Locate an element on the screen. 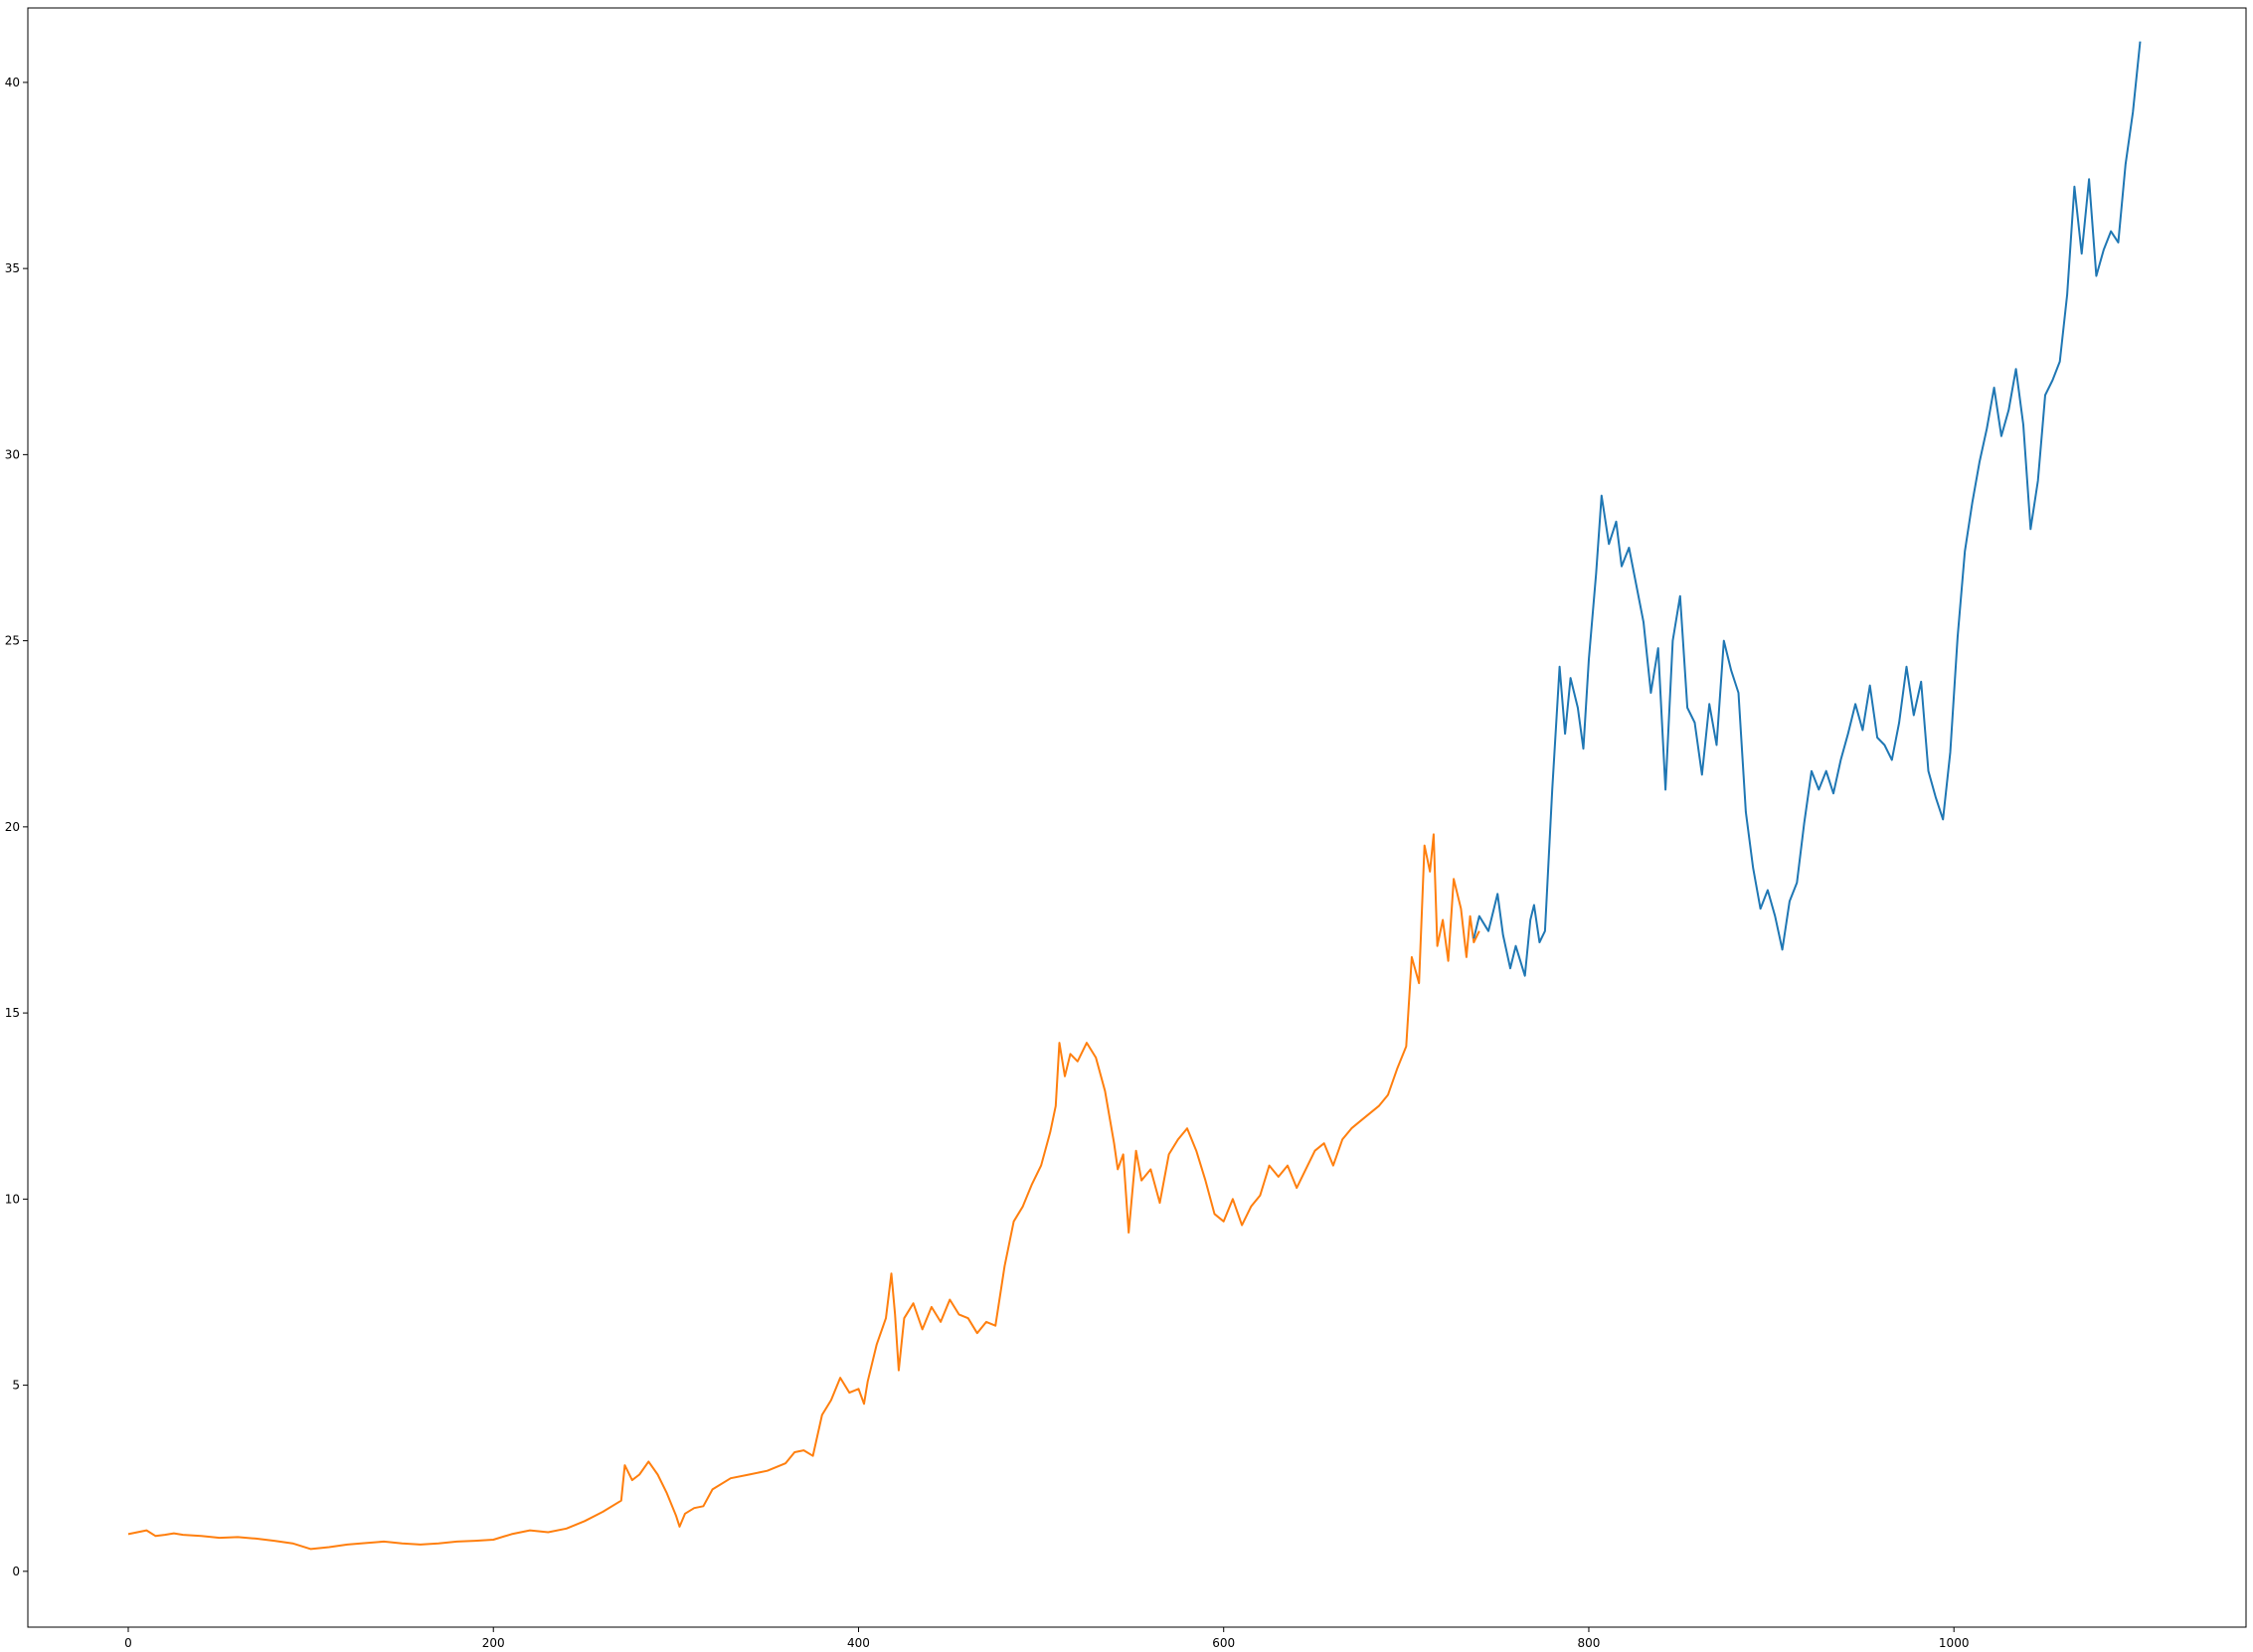 Image resolution: width=2253 pixels, height=1652 pixels. y-tick-label: 20 is located at coordinates (13, 827).